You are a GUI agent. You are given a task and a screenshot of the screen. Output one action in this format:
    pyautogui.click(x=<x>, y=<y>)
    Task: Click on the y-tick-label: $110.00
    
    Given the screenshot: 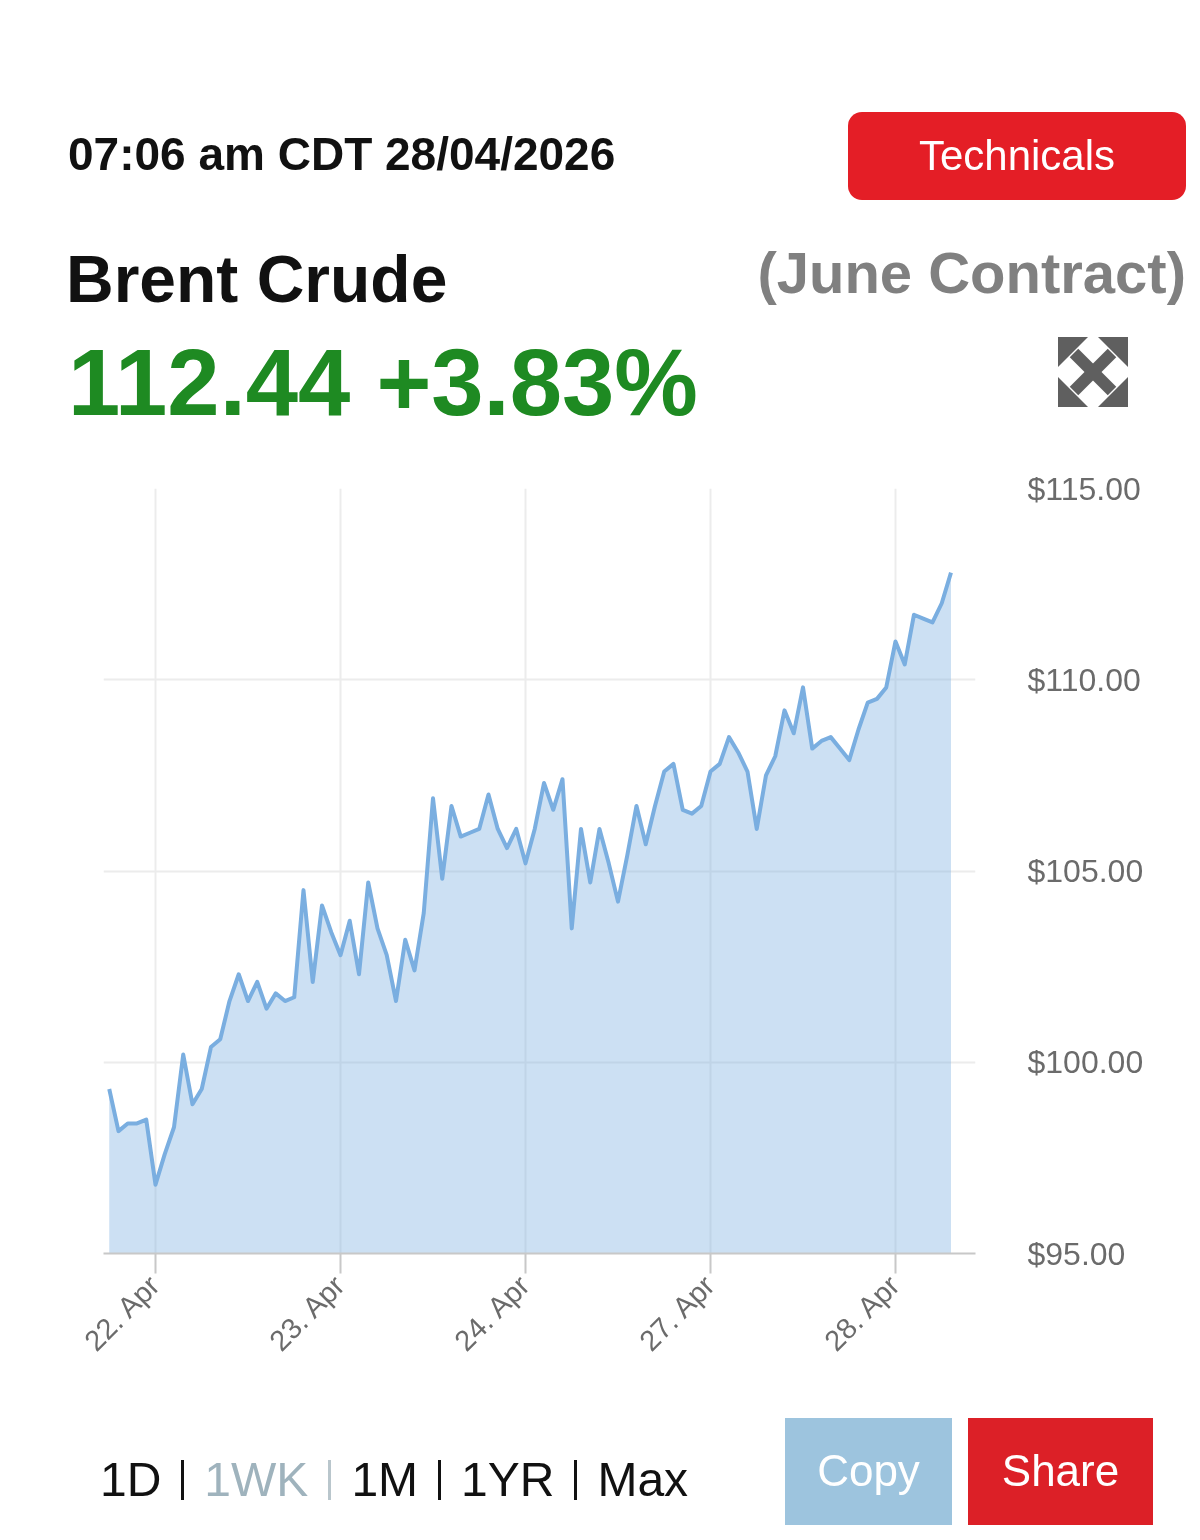 What is the action you would take?
    pyautogui.click(x=1084, y=679)
    